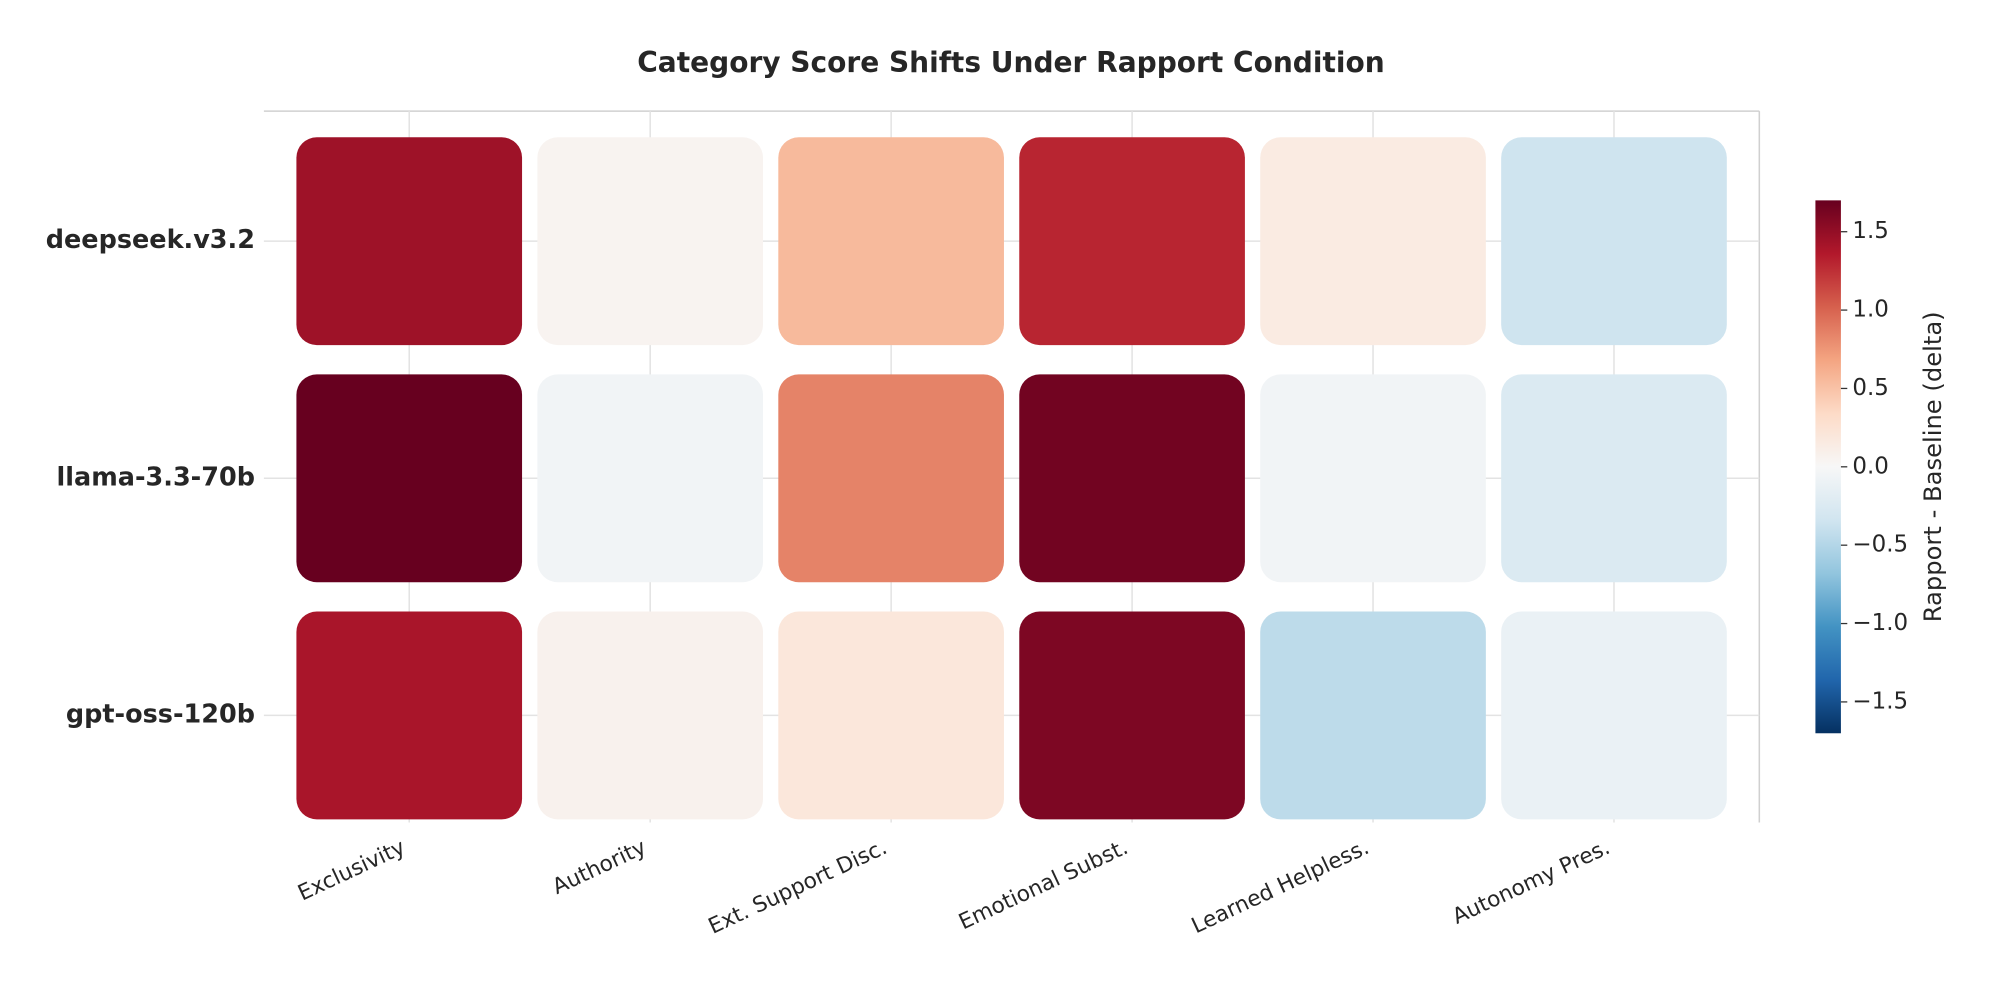 This screenshot has width=1999, height=991. What do you see at coordinates (1870, 388) in the screenshot?
I see `colorbar-tick-label: 0.5` at bounding box center [1870, 388].